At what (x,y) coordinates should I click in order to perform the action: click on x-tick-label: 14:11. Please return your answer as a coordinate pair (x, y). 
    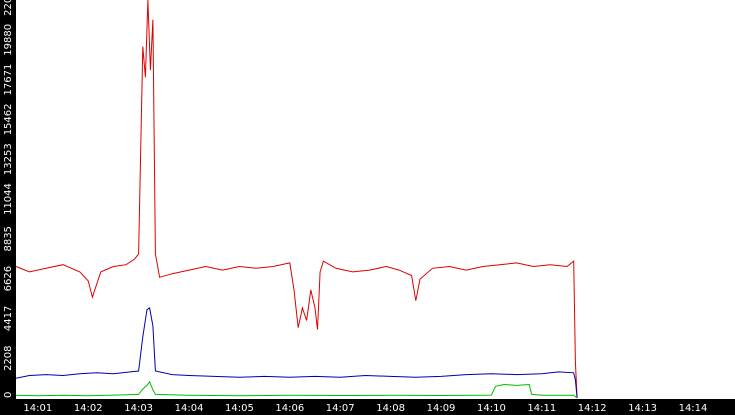
    Looking at the image, I should click on (541, 408).